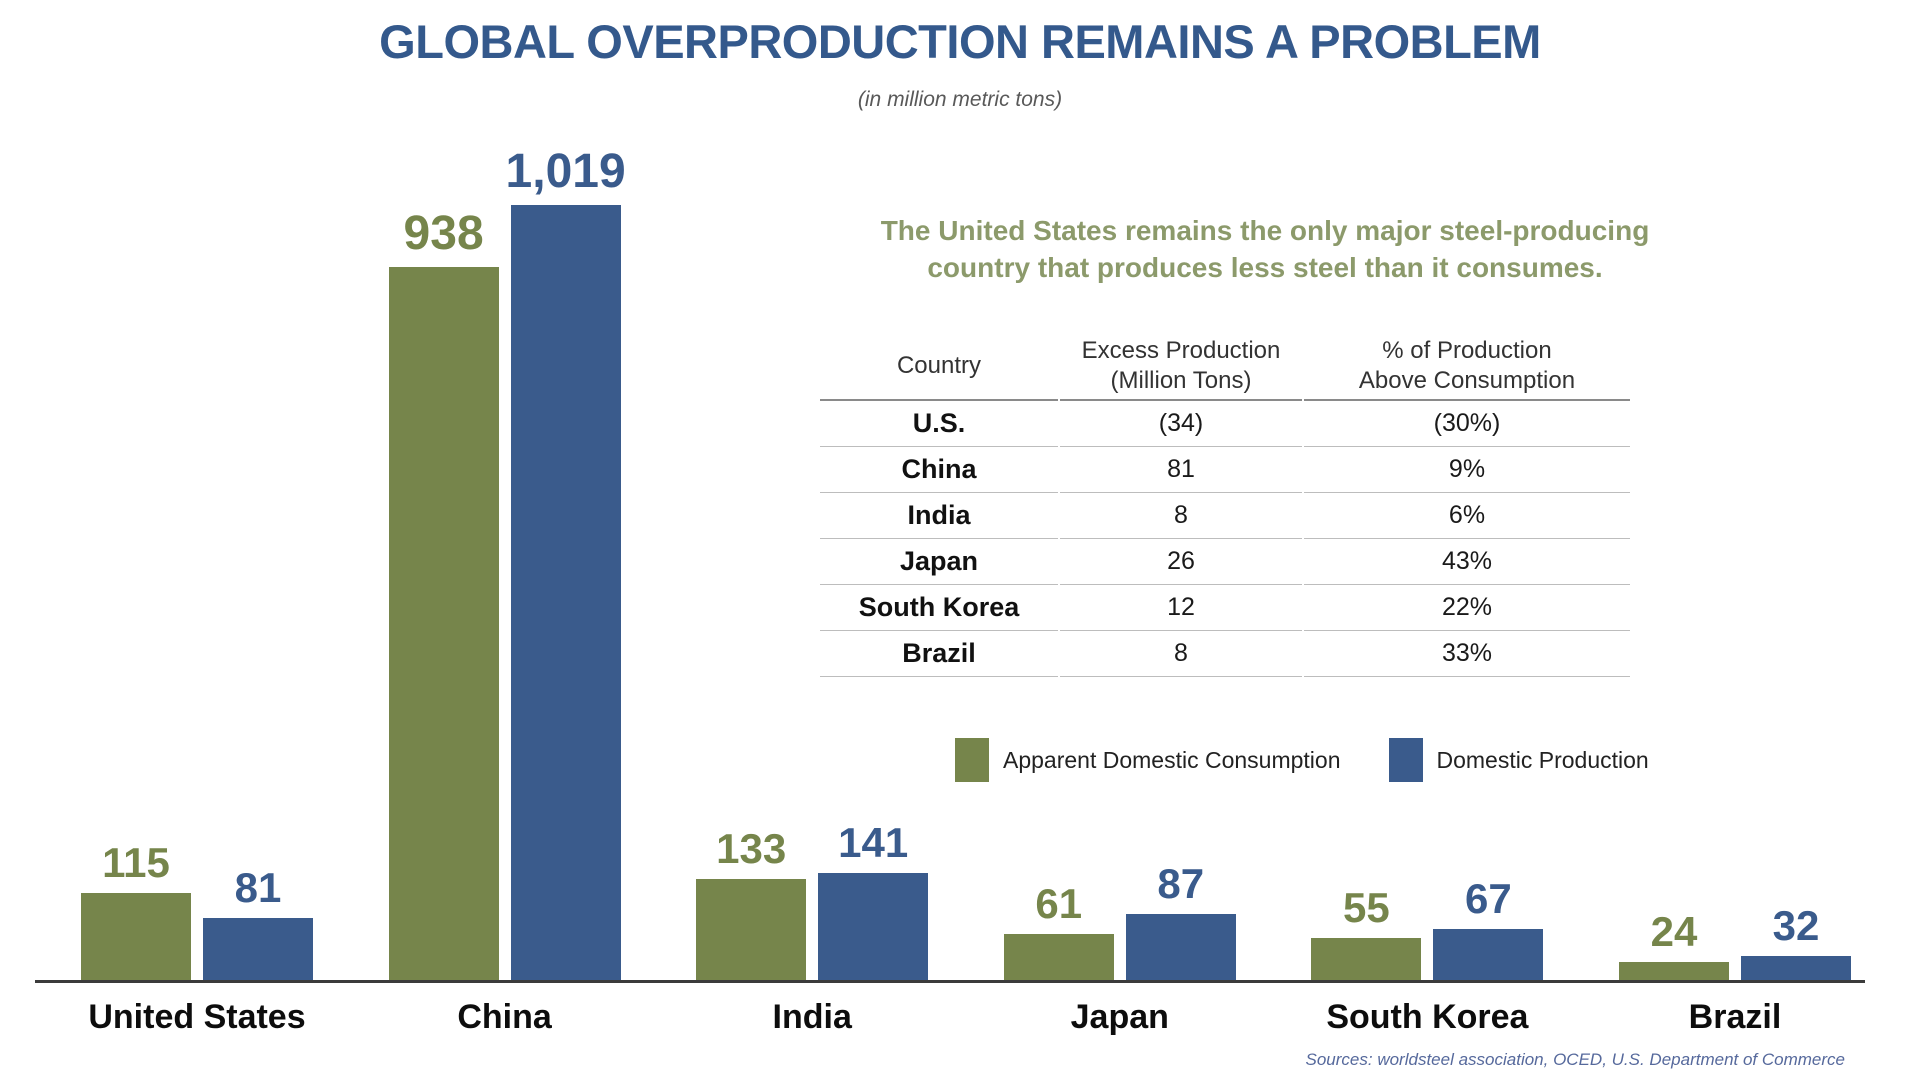 Image resolution: width=1920 pixels, height=1080 pixels. Describe the element at coordinates (939, 516) in the screenshot. I see `table-cell-country: India` at that location.